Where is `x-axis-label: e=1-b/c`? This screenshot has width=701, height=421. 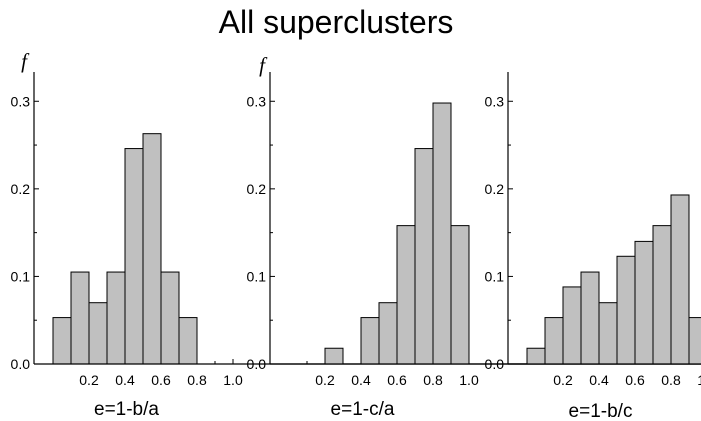 x-axis-label: e=1-b/c is located at coordinates (601, 411).